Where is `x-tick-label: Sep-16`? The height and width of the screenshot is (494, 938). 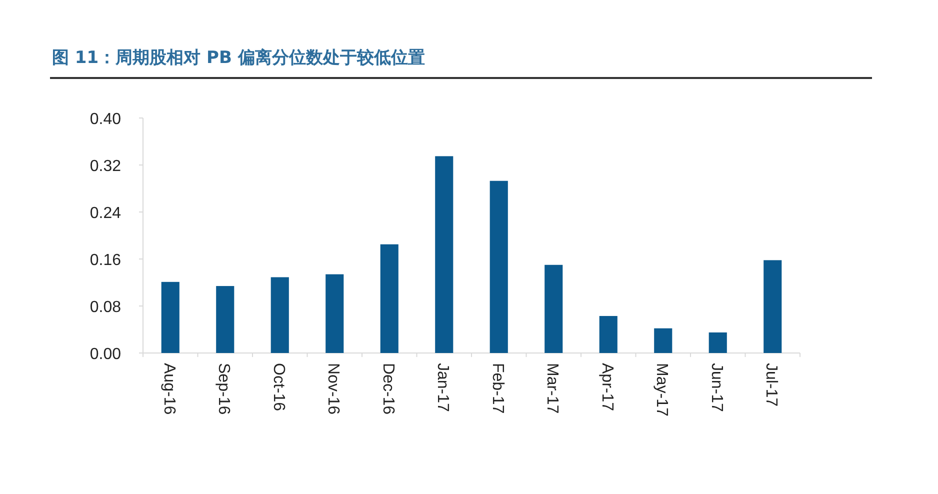
x-tick-label: Sep-16 is located at coordinates (223, 389).